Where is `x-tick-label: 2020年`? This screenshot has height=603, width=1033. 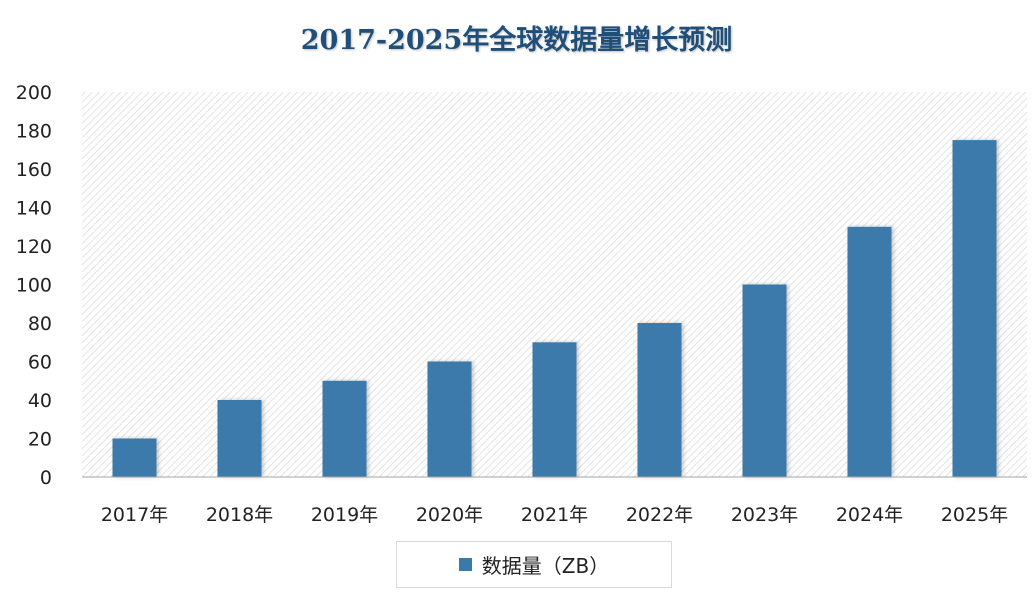 x-tick-label: 2020年 is located at coordinates (449, 515).